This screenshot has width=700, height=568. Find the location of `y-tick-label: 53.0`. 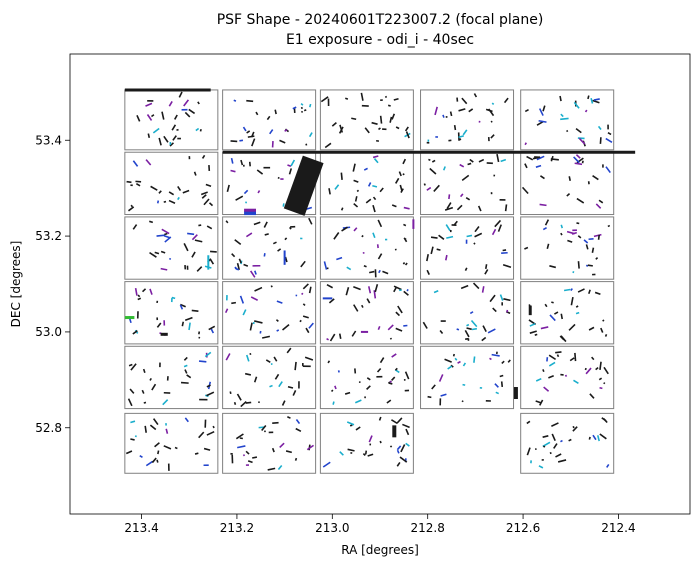

y-tick-label: 53.0 is located at coordinates (48, 332).